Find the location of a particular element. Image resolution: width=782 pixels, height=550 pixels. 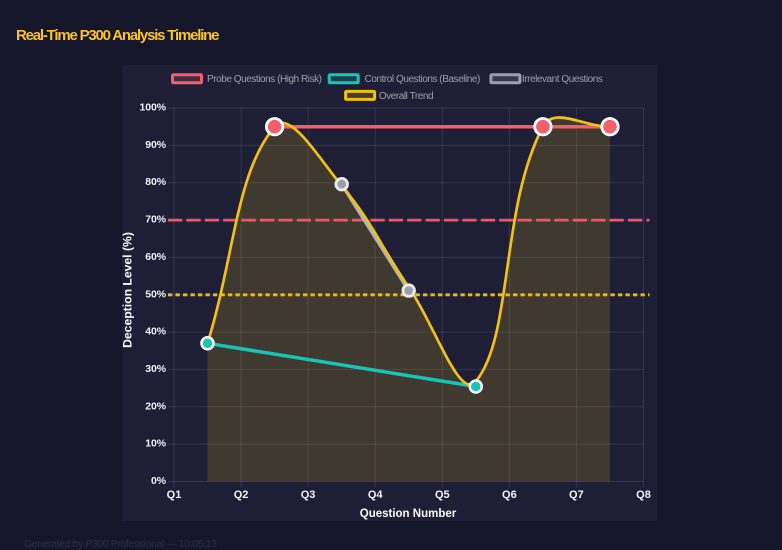

svg-text: 100% is located at coordinates (153, 108).